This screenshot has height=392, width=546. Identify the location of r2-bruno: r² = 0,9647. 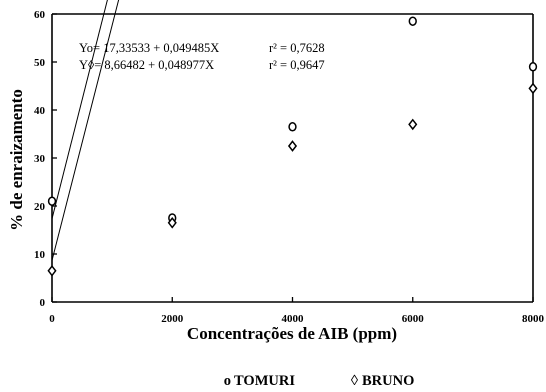
(297, 65).